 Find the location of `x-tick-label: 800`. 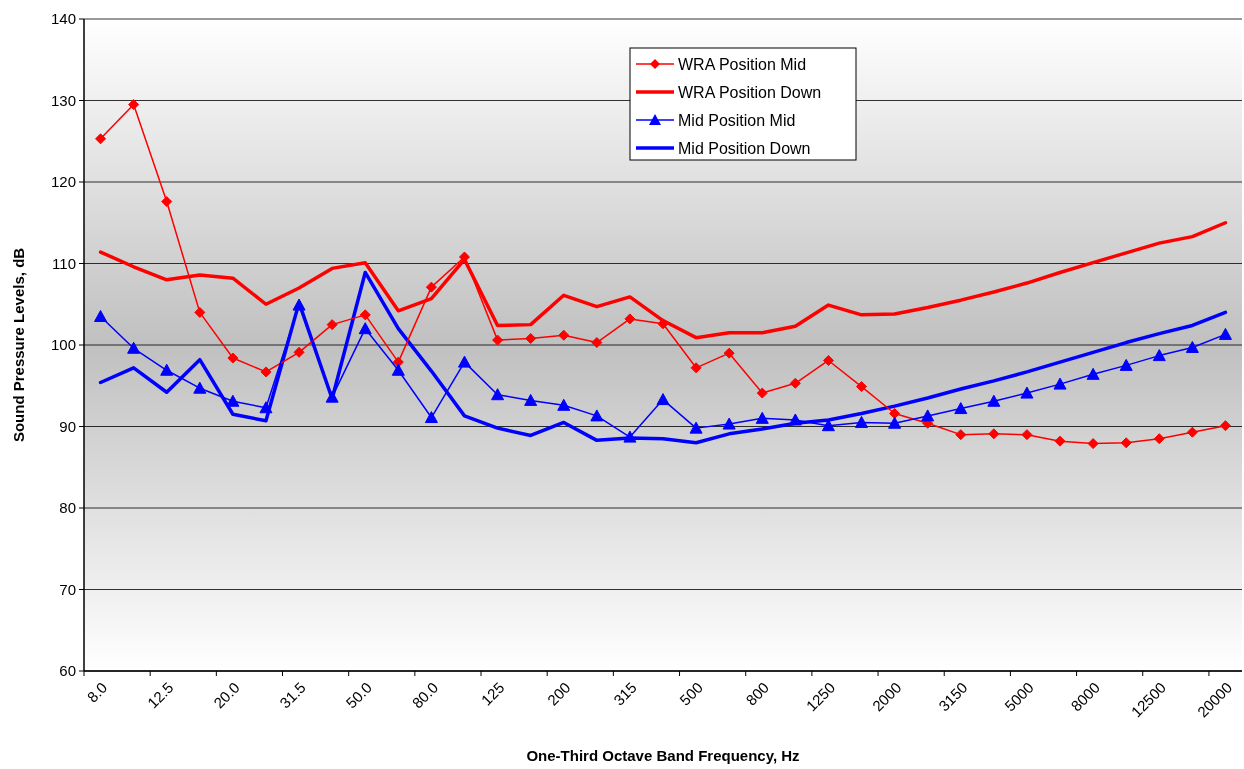

x-tick-label: 800 is located at coordinates (757, 693).